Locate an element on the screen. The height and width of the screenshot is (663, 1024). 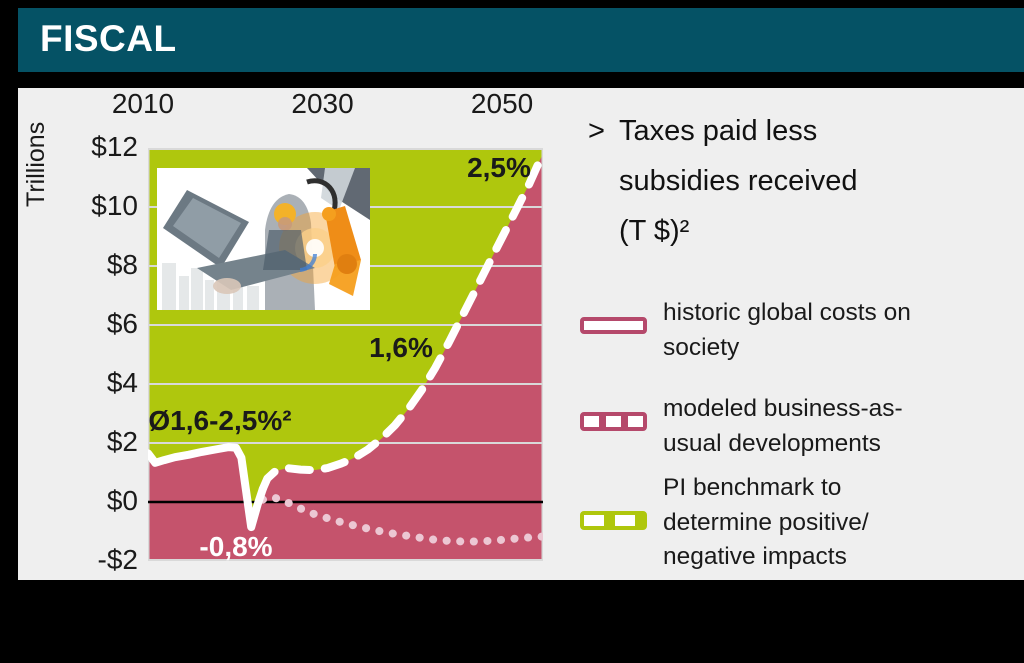
cable is located at coordinates (322, 196).